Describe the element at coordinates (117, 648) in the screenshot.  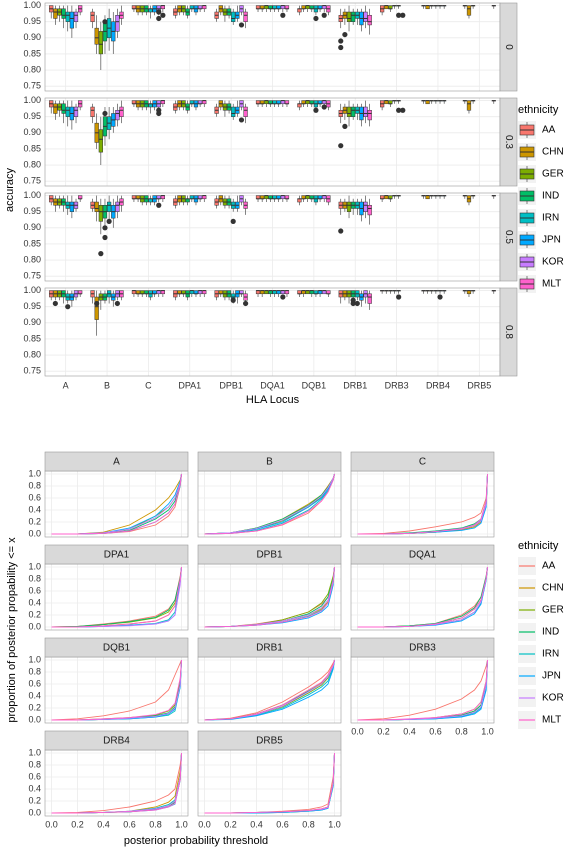
I see `strip-label: DQB1` at that location.